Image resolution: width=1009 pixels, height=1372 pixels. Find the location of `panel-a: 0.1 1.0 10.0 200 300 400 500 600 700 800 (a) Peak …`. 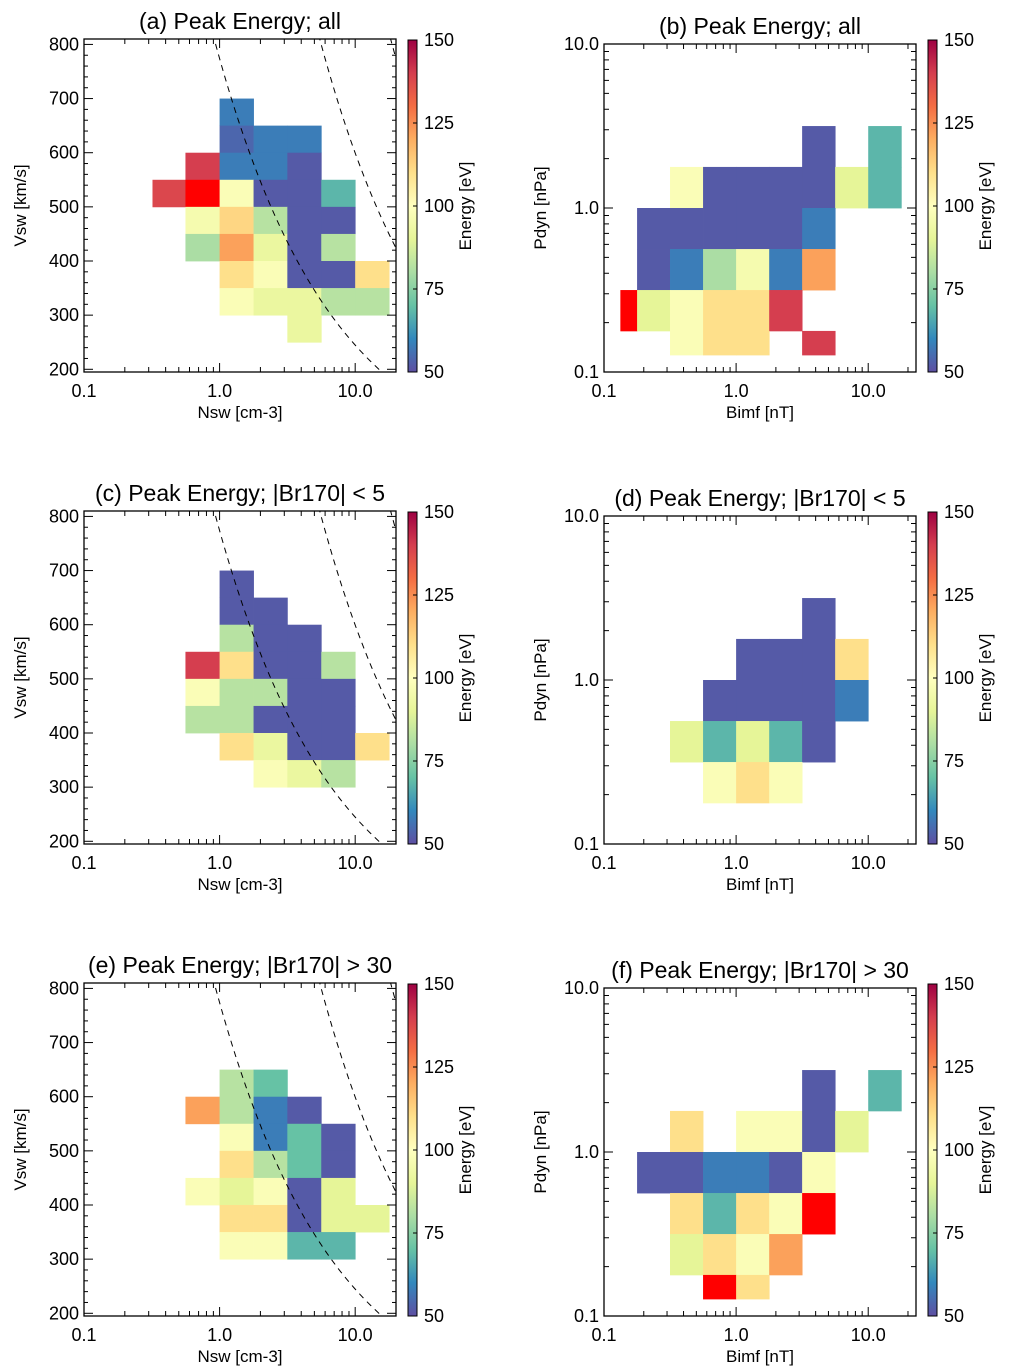

panel-a: 0.1 1.0 10.0 200 300 400 500 600 700 800 (a) Peak … is located at coordinates (243, 215).